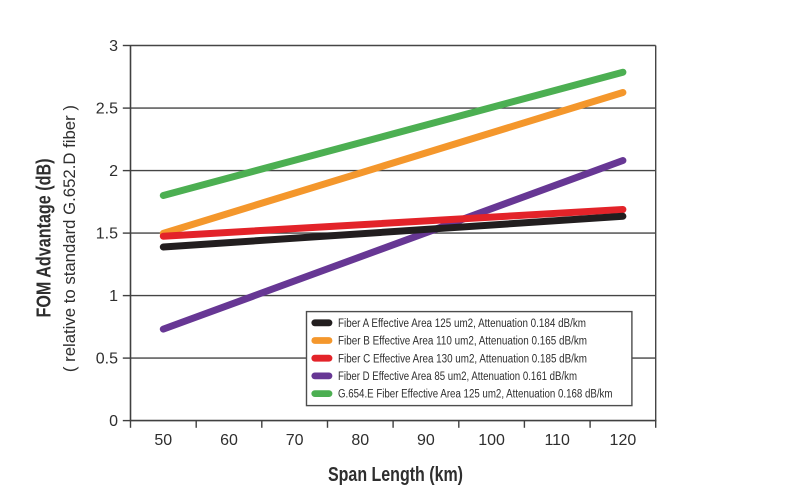 This screenshot has width=800, height=493. Describe the element at coordinates (623, 440) in the screenshot. I see `svg-text: 120` at that location.